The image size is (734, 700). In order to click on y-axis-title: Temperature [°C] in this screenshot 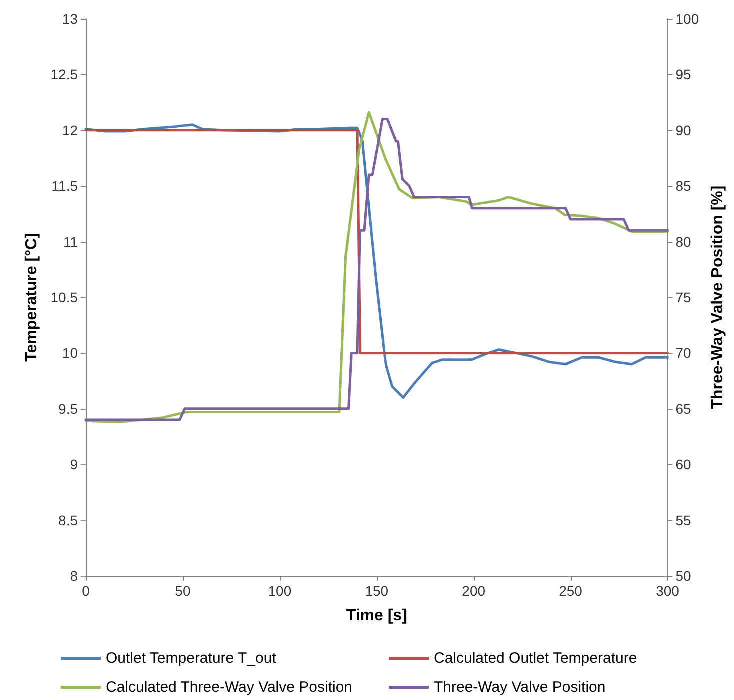, I will do `click(31, 297)`.